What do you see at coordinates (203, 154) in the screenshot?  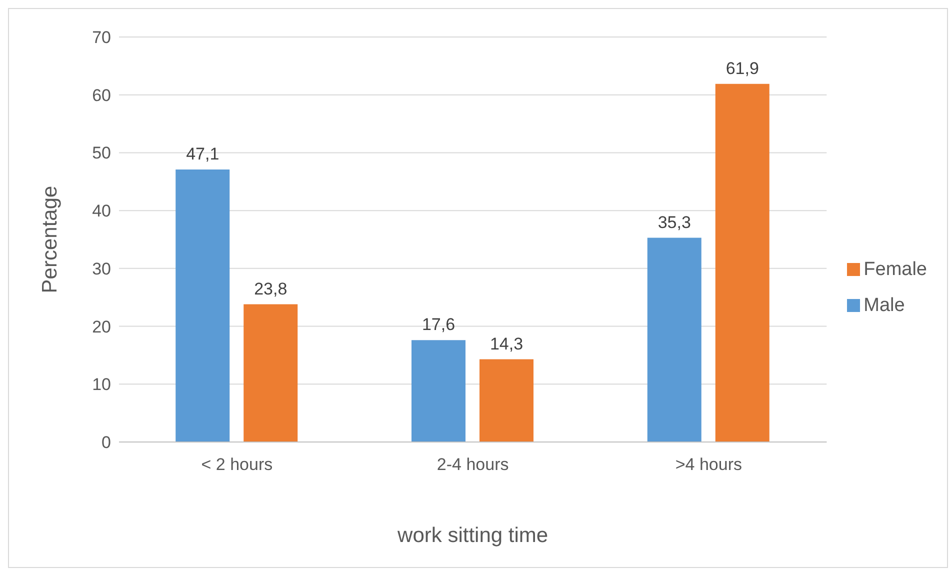 I see `data-label: 47,1` at bounding box center [203, 154].